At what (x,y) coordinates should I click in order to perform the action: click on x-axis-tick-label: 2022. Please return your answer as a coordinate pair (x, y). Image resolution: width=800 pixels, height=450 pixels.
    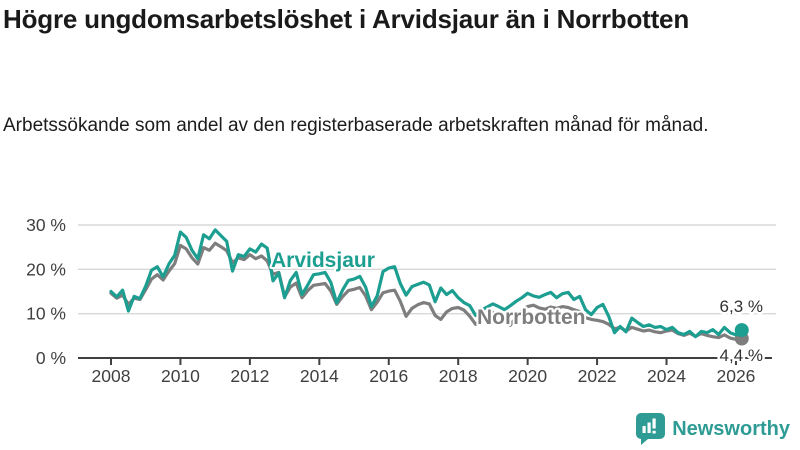
    Looking at the image, I should click on (597, 376).